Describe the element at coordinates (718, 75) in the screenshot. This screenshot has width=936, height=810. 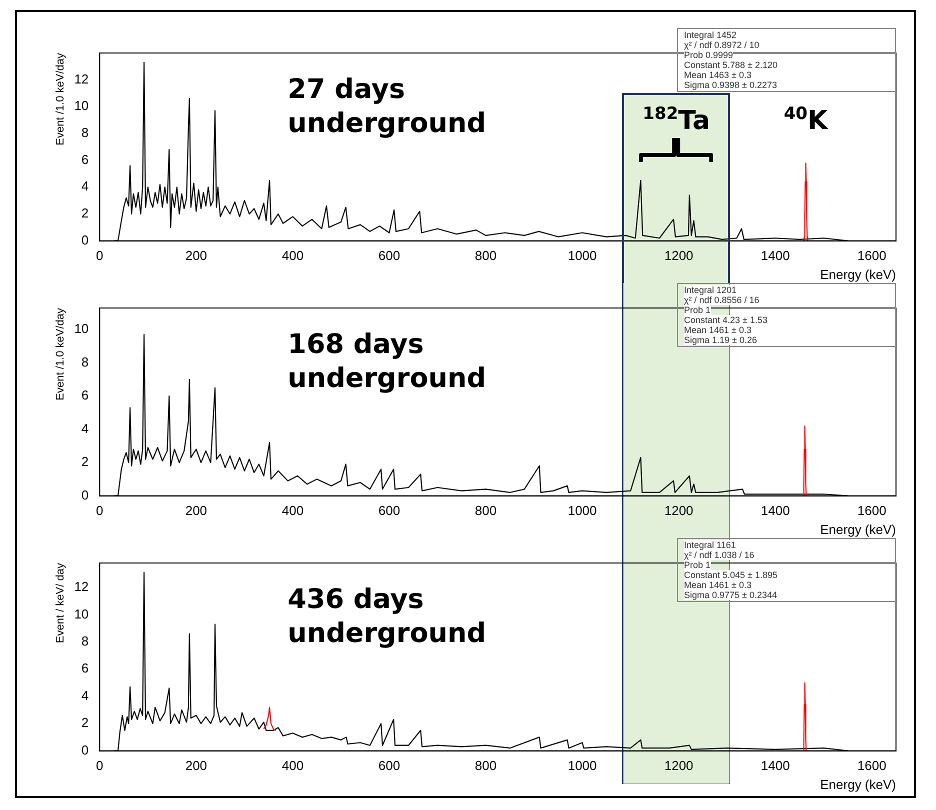
I see `annotation: Mean 1463 ± 0.3` at that location.